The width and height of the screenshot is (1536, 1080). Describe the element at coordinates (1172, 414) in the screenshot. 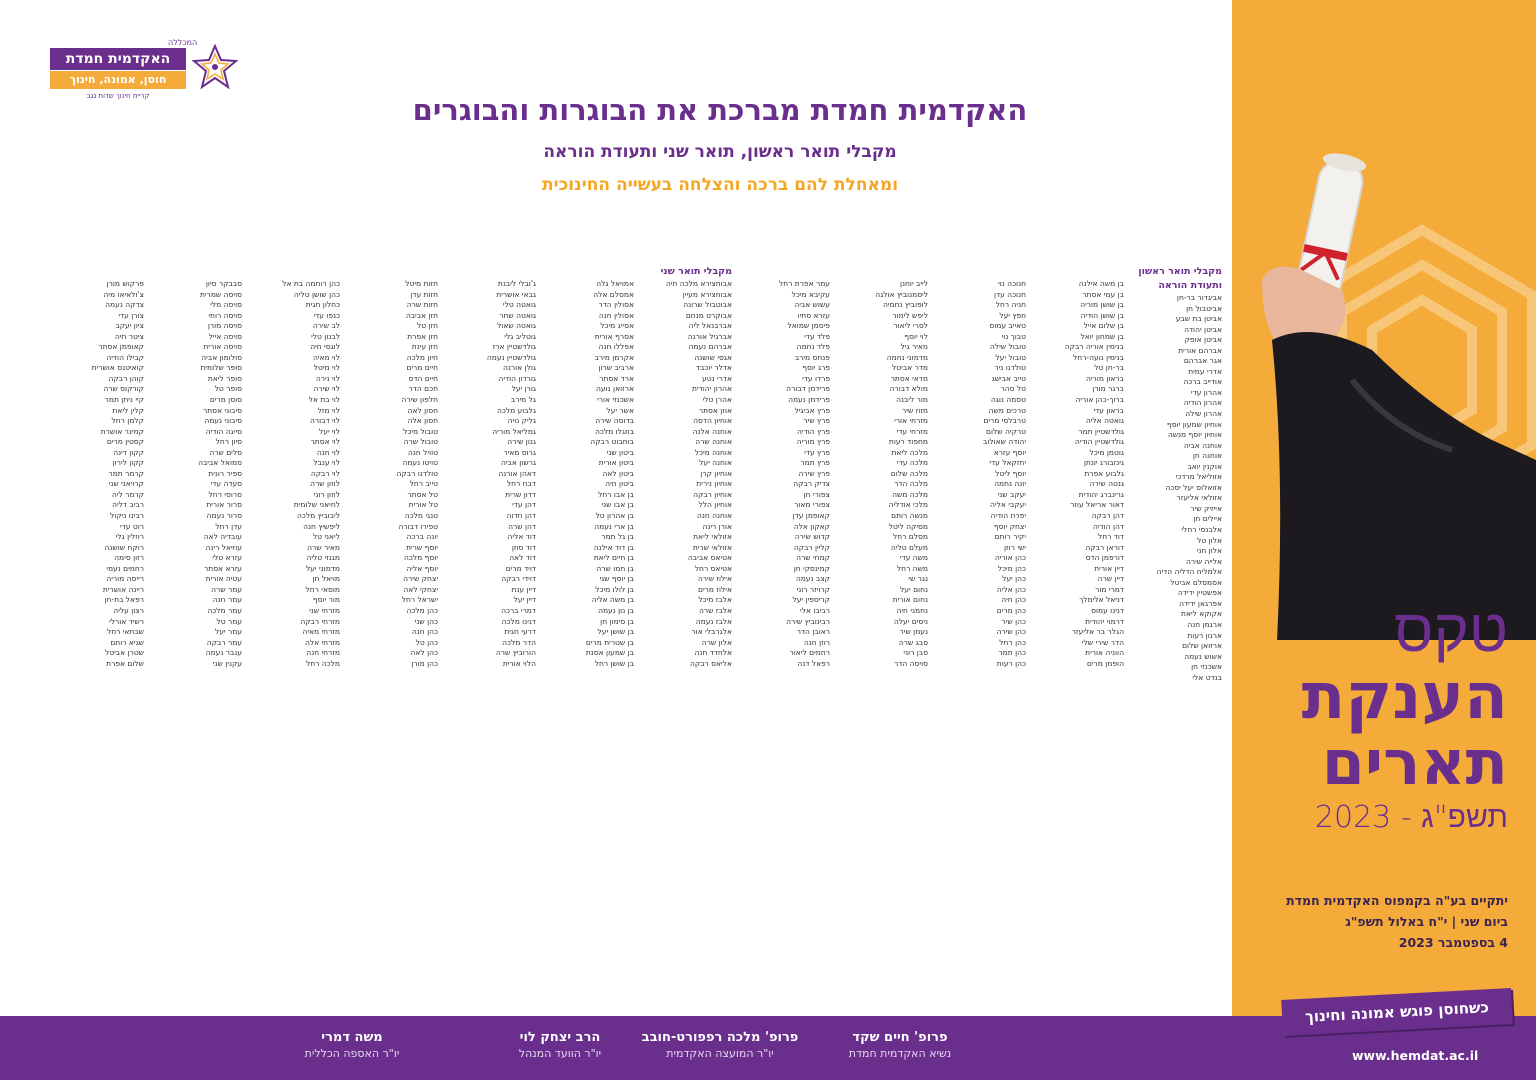

I see `graduate-name: אהרון שילה` at that location.